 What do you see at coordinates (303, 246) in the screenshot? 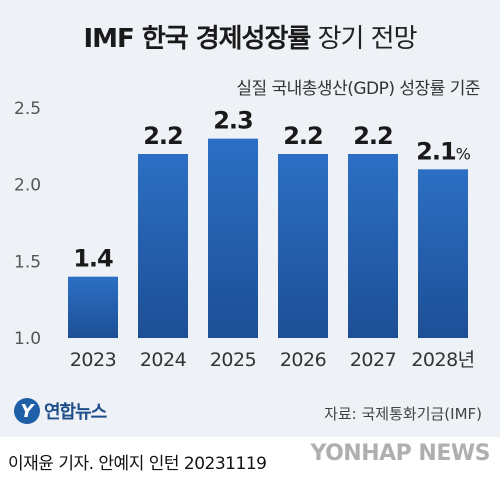
I see `bar-2026` at bounding box center [303, 246].